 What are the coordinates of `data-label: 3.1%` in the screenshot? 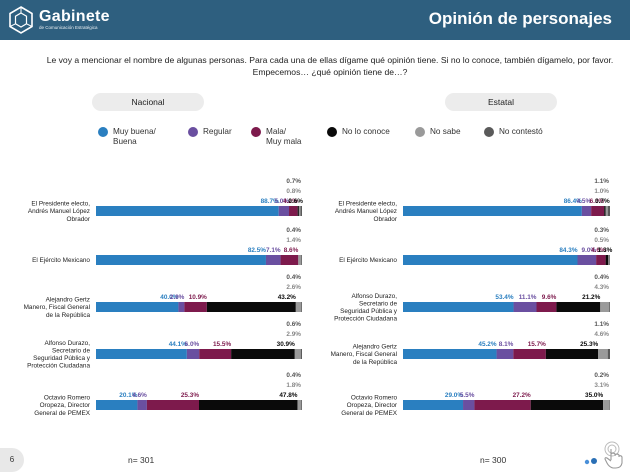 It's located at (601, 385).